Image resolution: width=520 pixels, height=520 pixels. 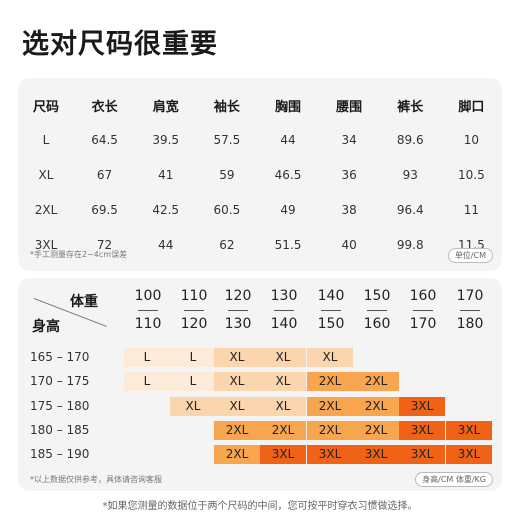 I want to click on table-cell: 46.5, so click(x=288, y=174).